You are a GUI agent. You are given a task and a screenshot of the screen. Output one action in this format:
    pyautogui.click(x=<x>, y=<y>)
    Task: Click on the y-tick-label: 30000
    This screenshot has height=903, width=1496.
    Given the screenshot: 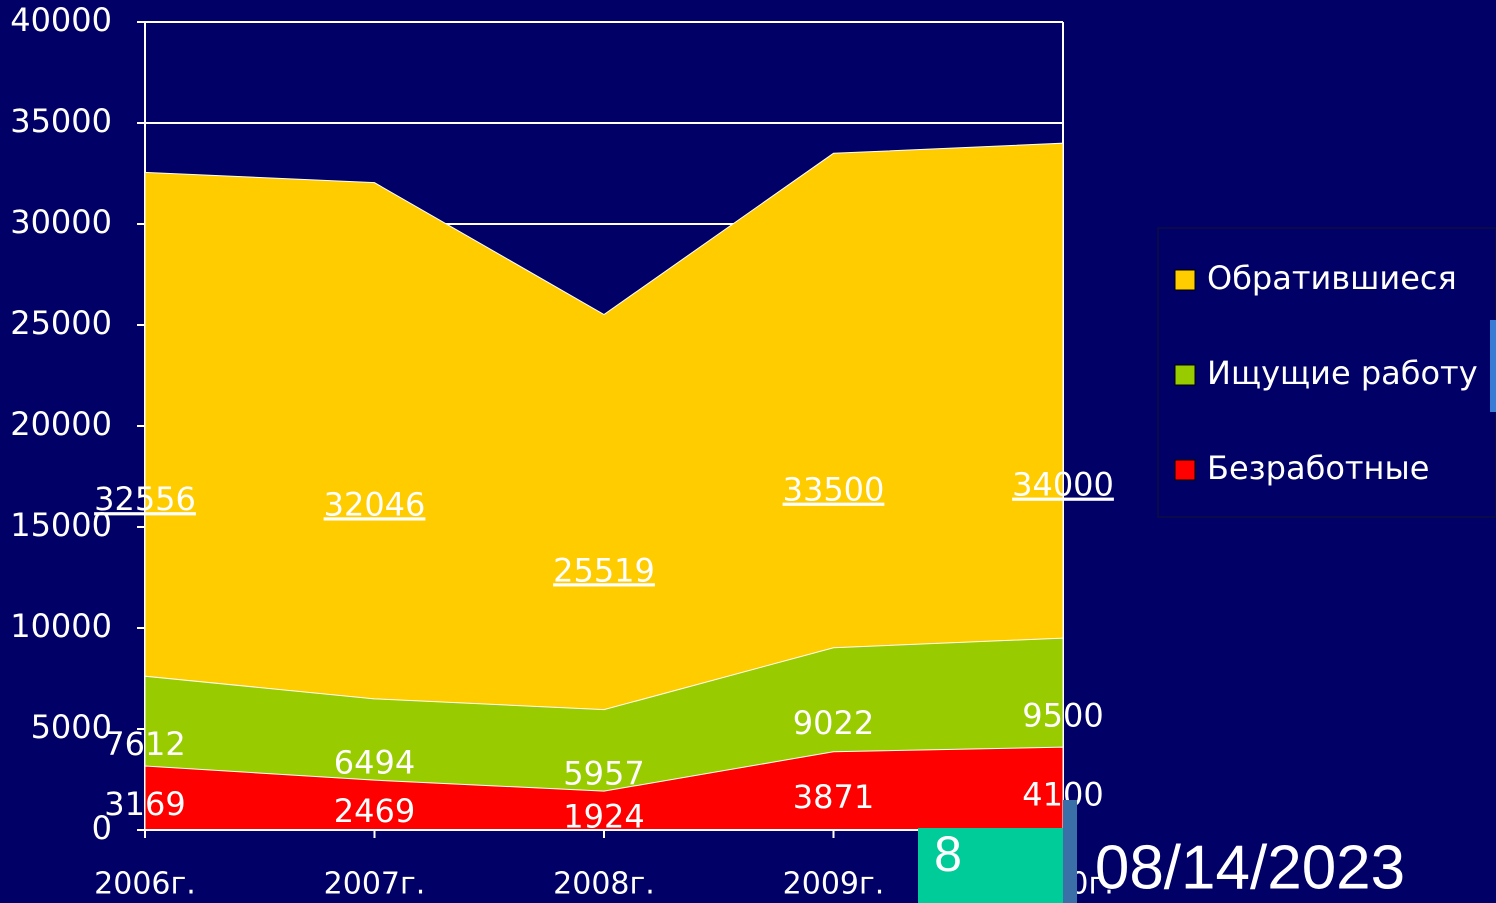 What is the action you would take?
    pyautogui.click(x=61, y=222)
    